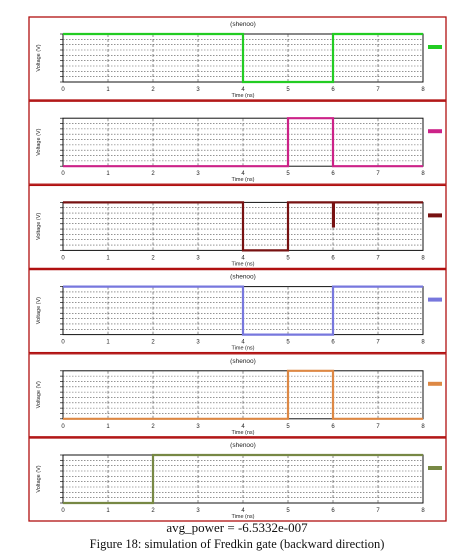 This screenshot has width=474, height=552. I want to click on avg-power-value: -6.5332e-007, so click(272, 527).